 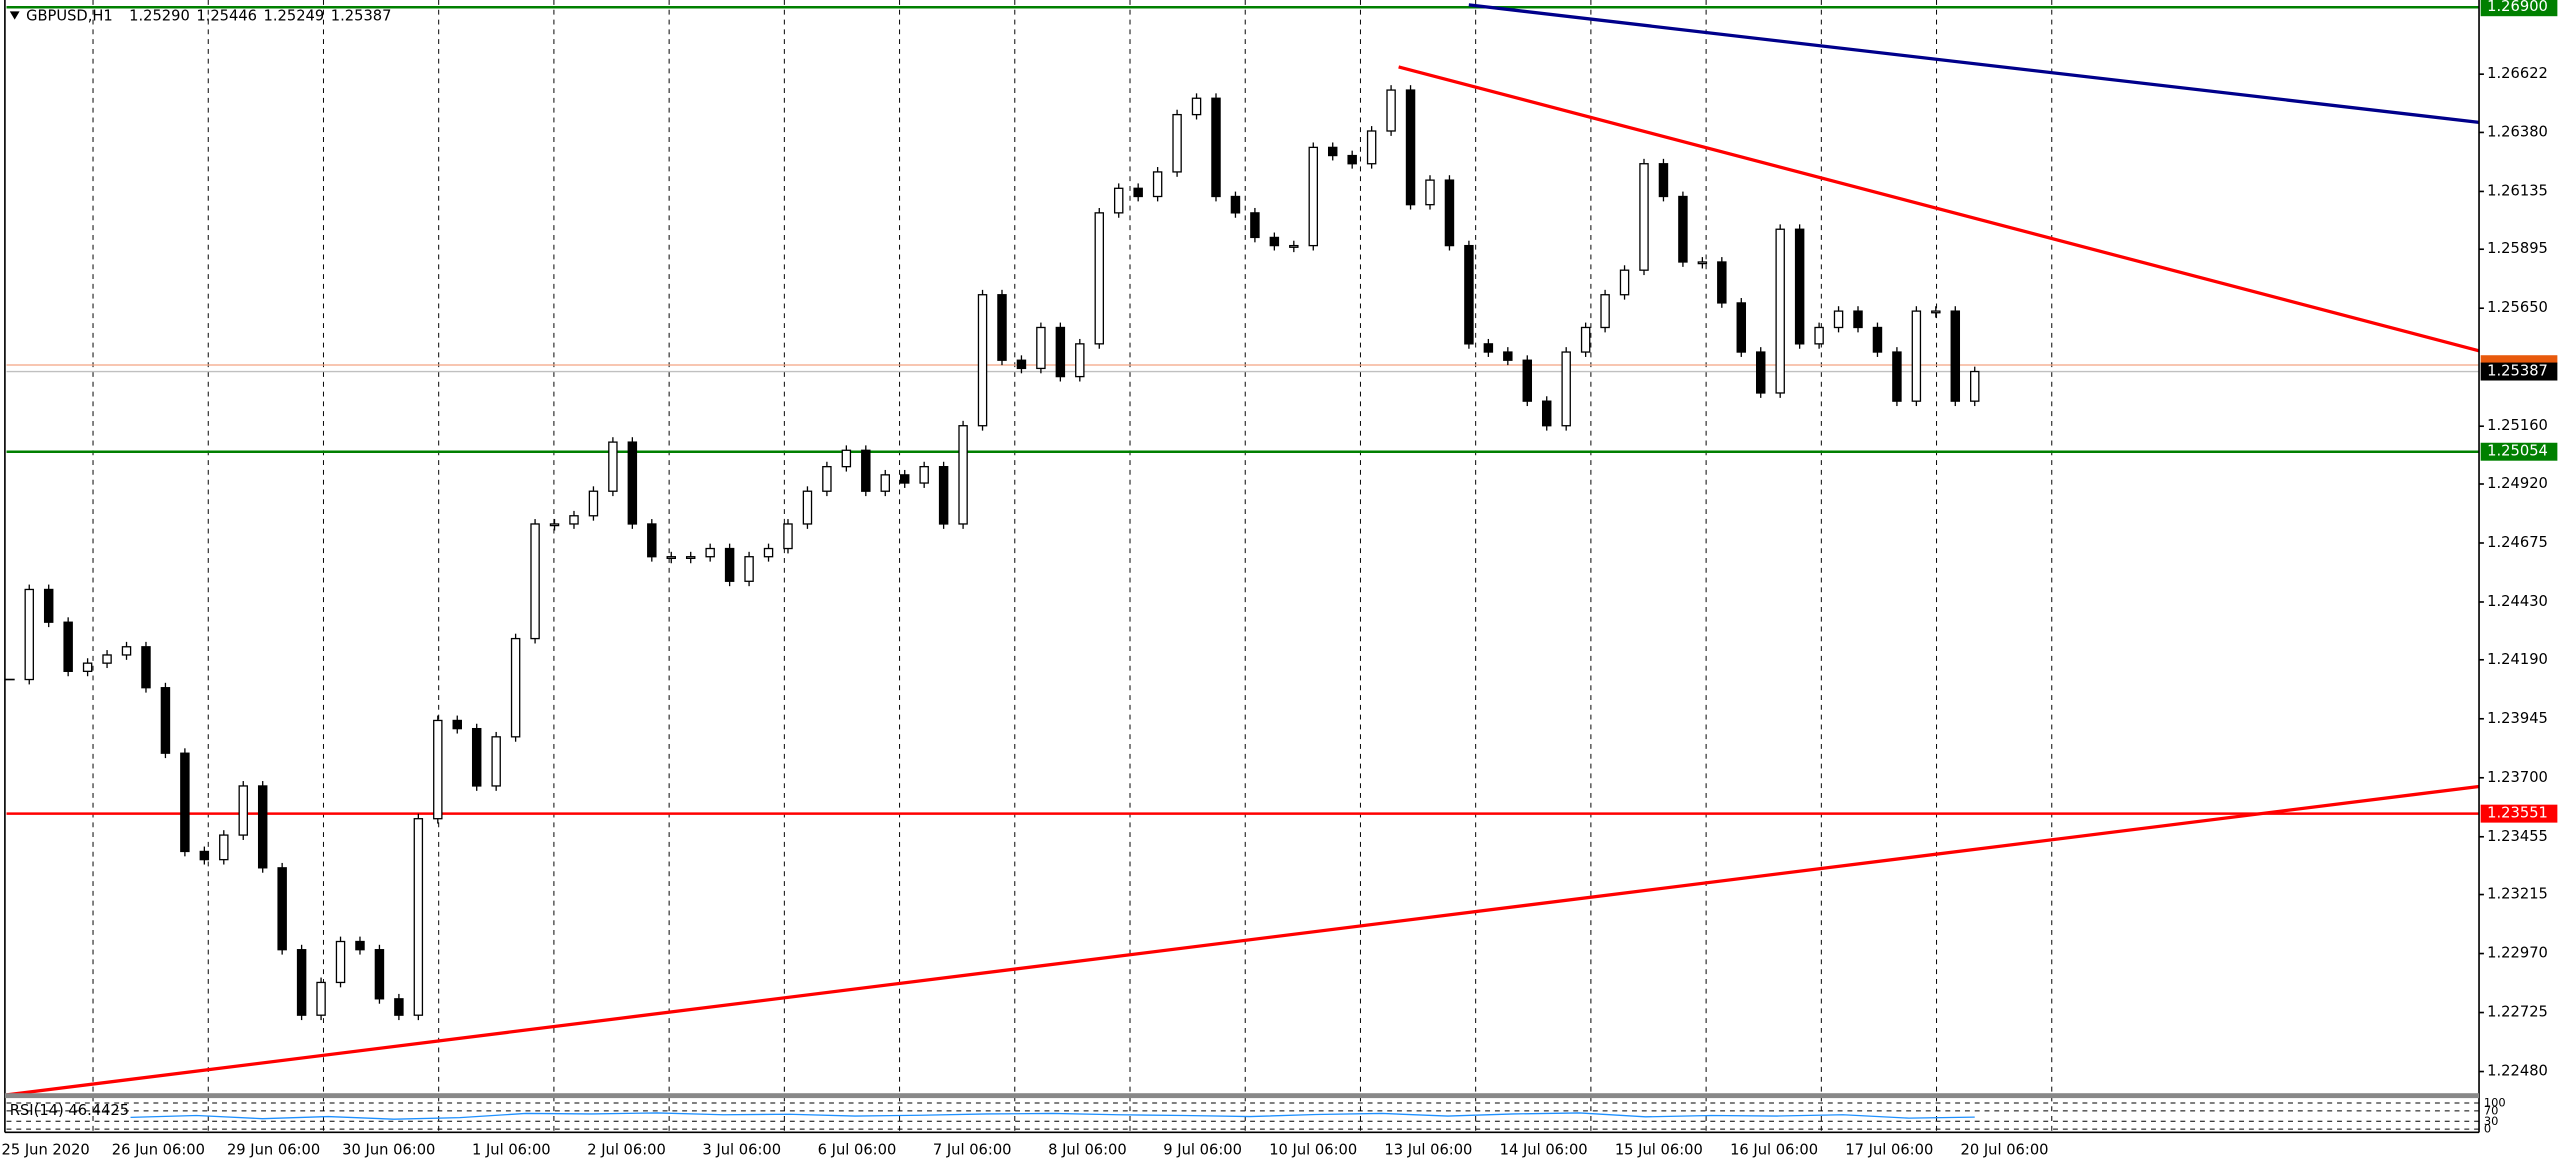 I want to click on y-tick-label: 1.26135, so click(x=2517, y=190).